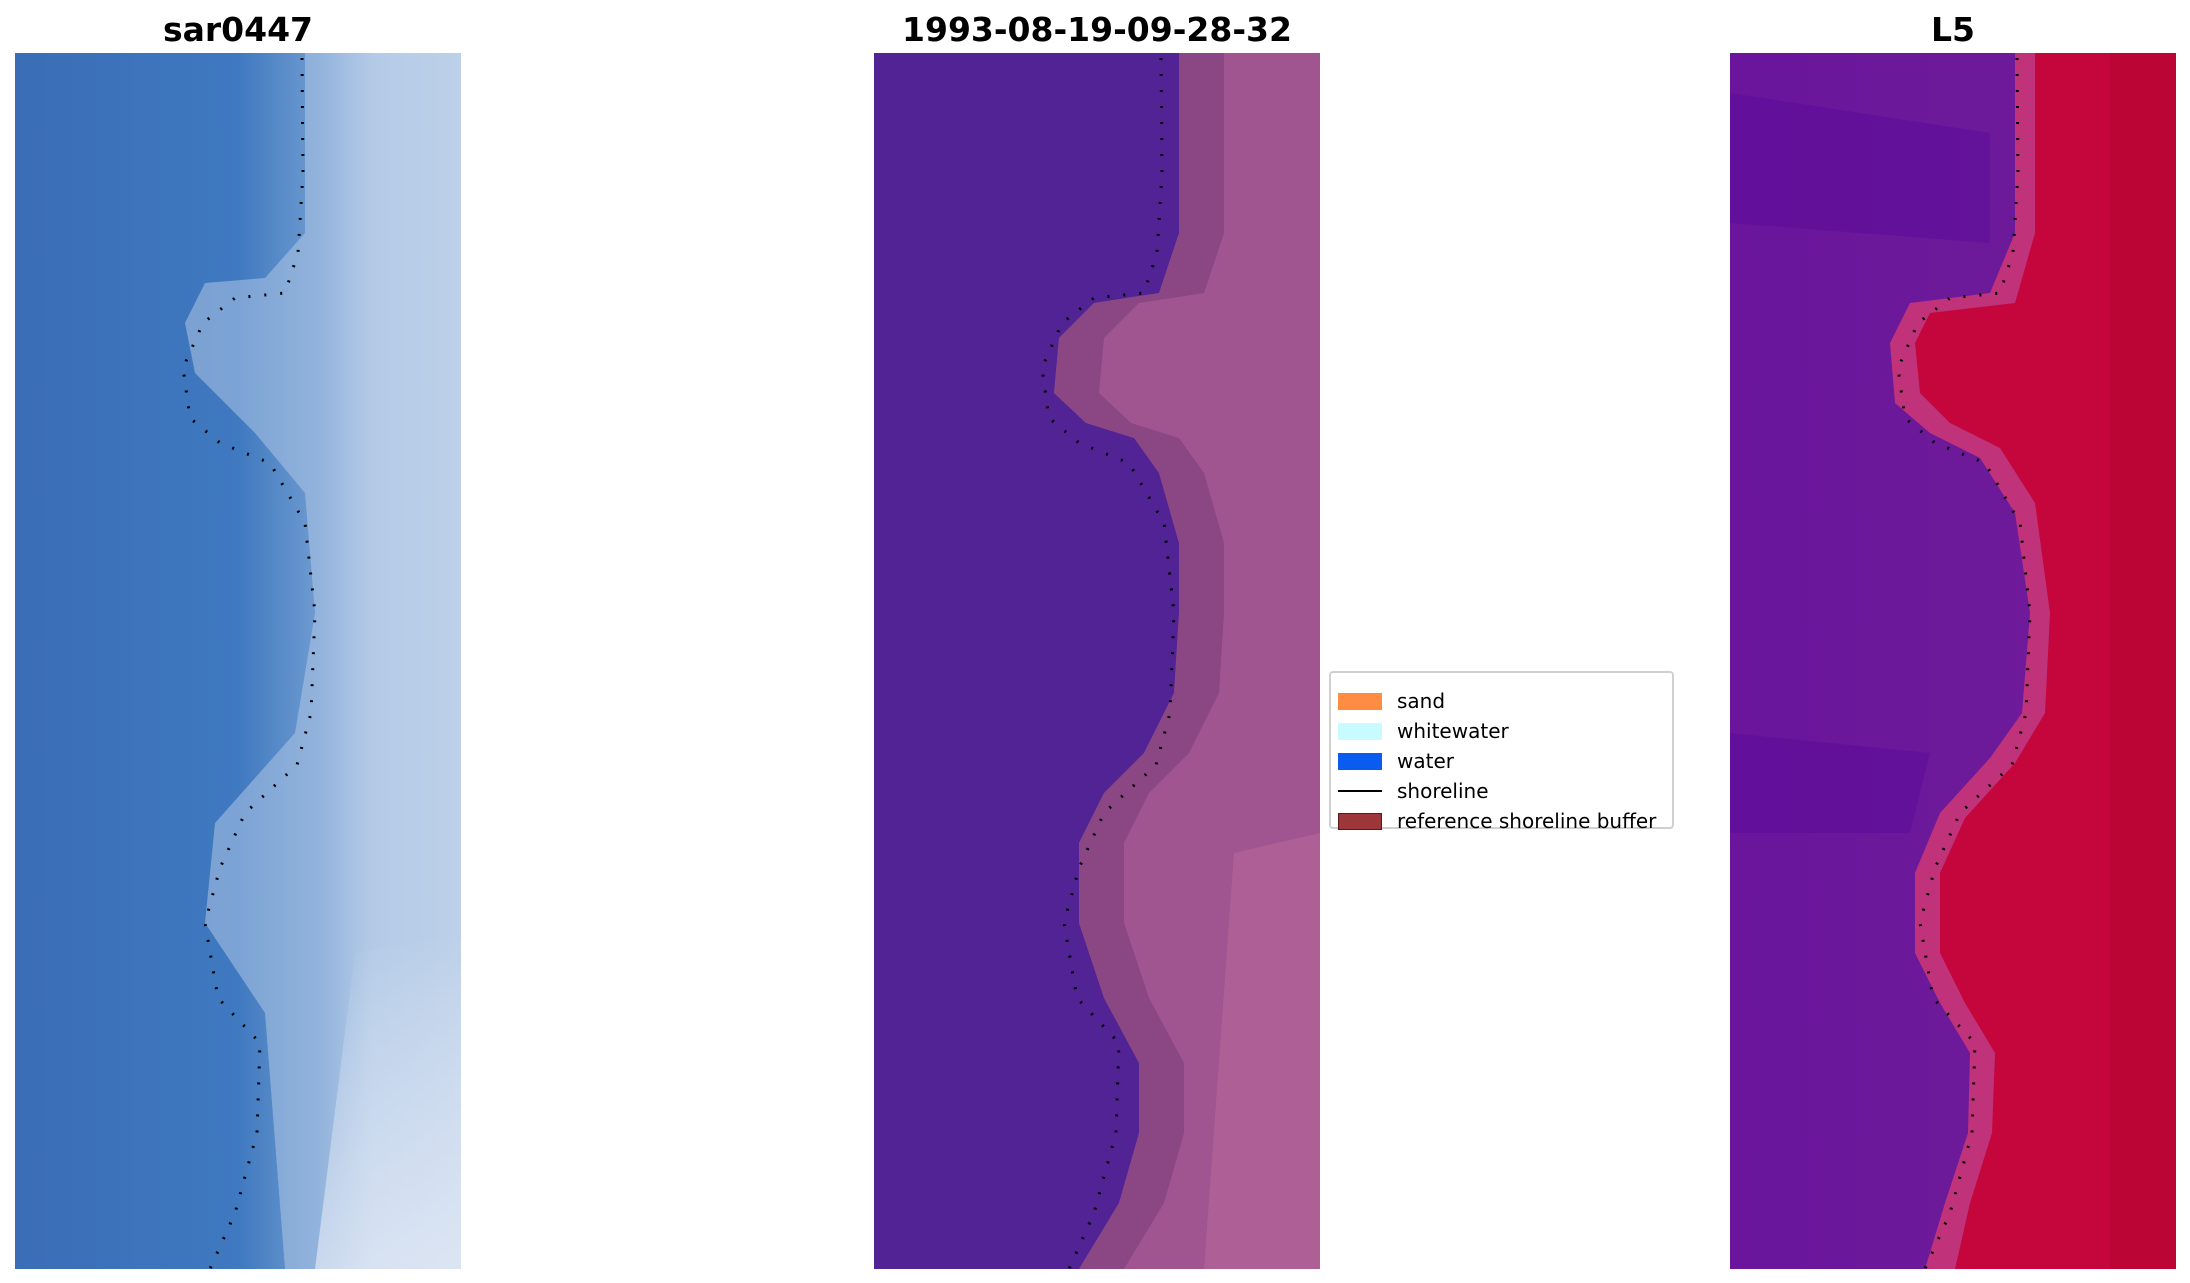 The image size is (2190, 1283). I want to click on shoreline-line-swatch, so click(1360, 791).